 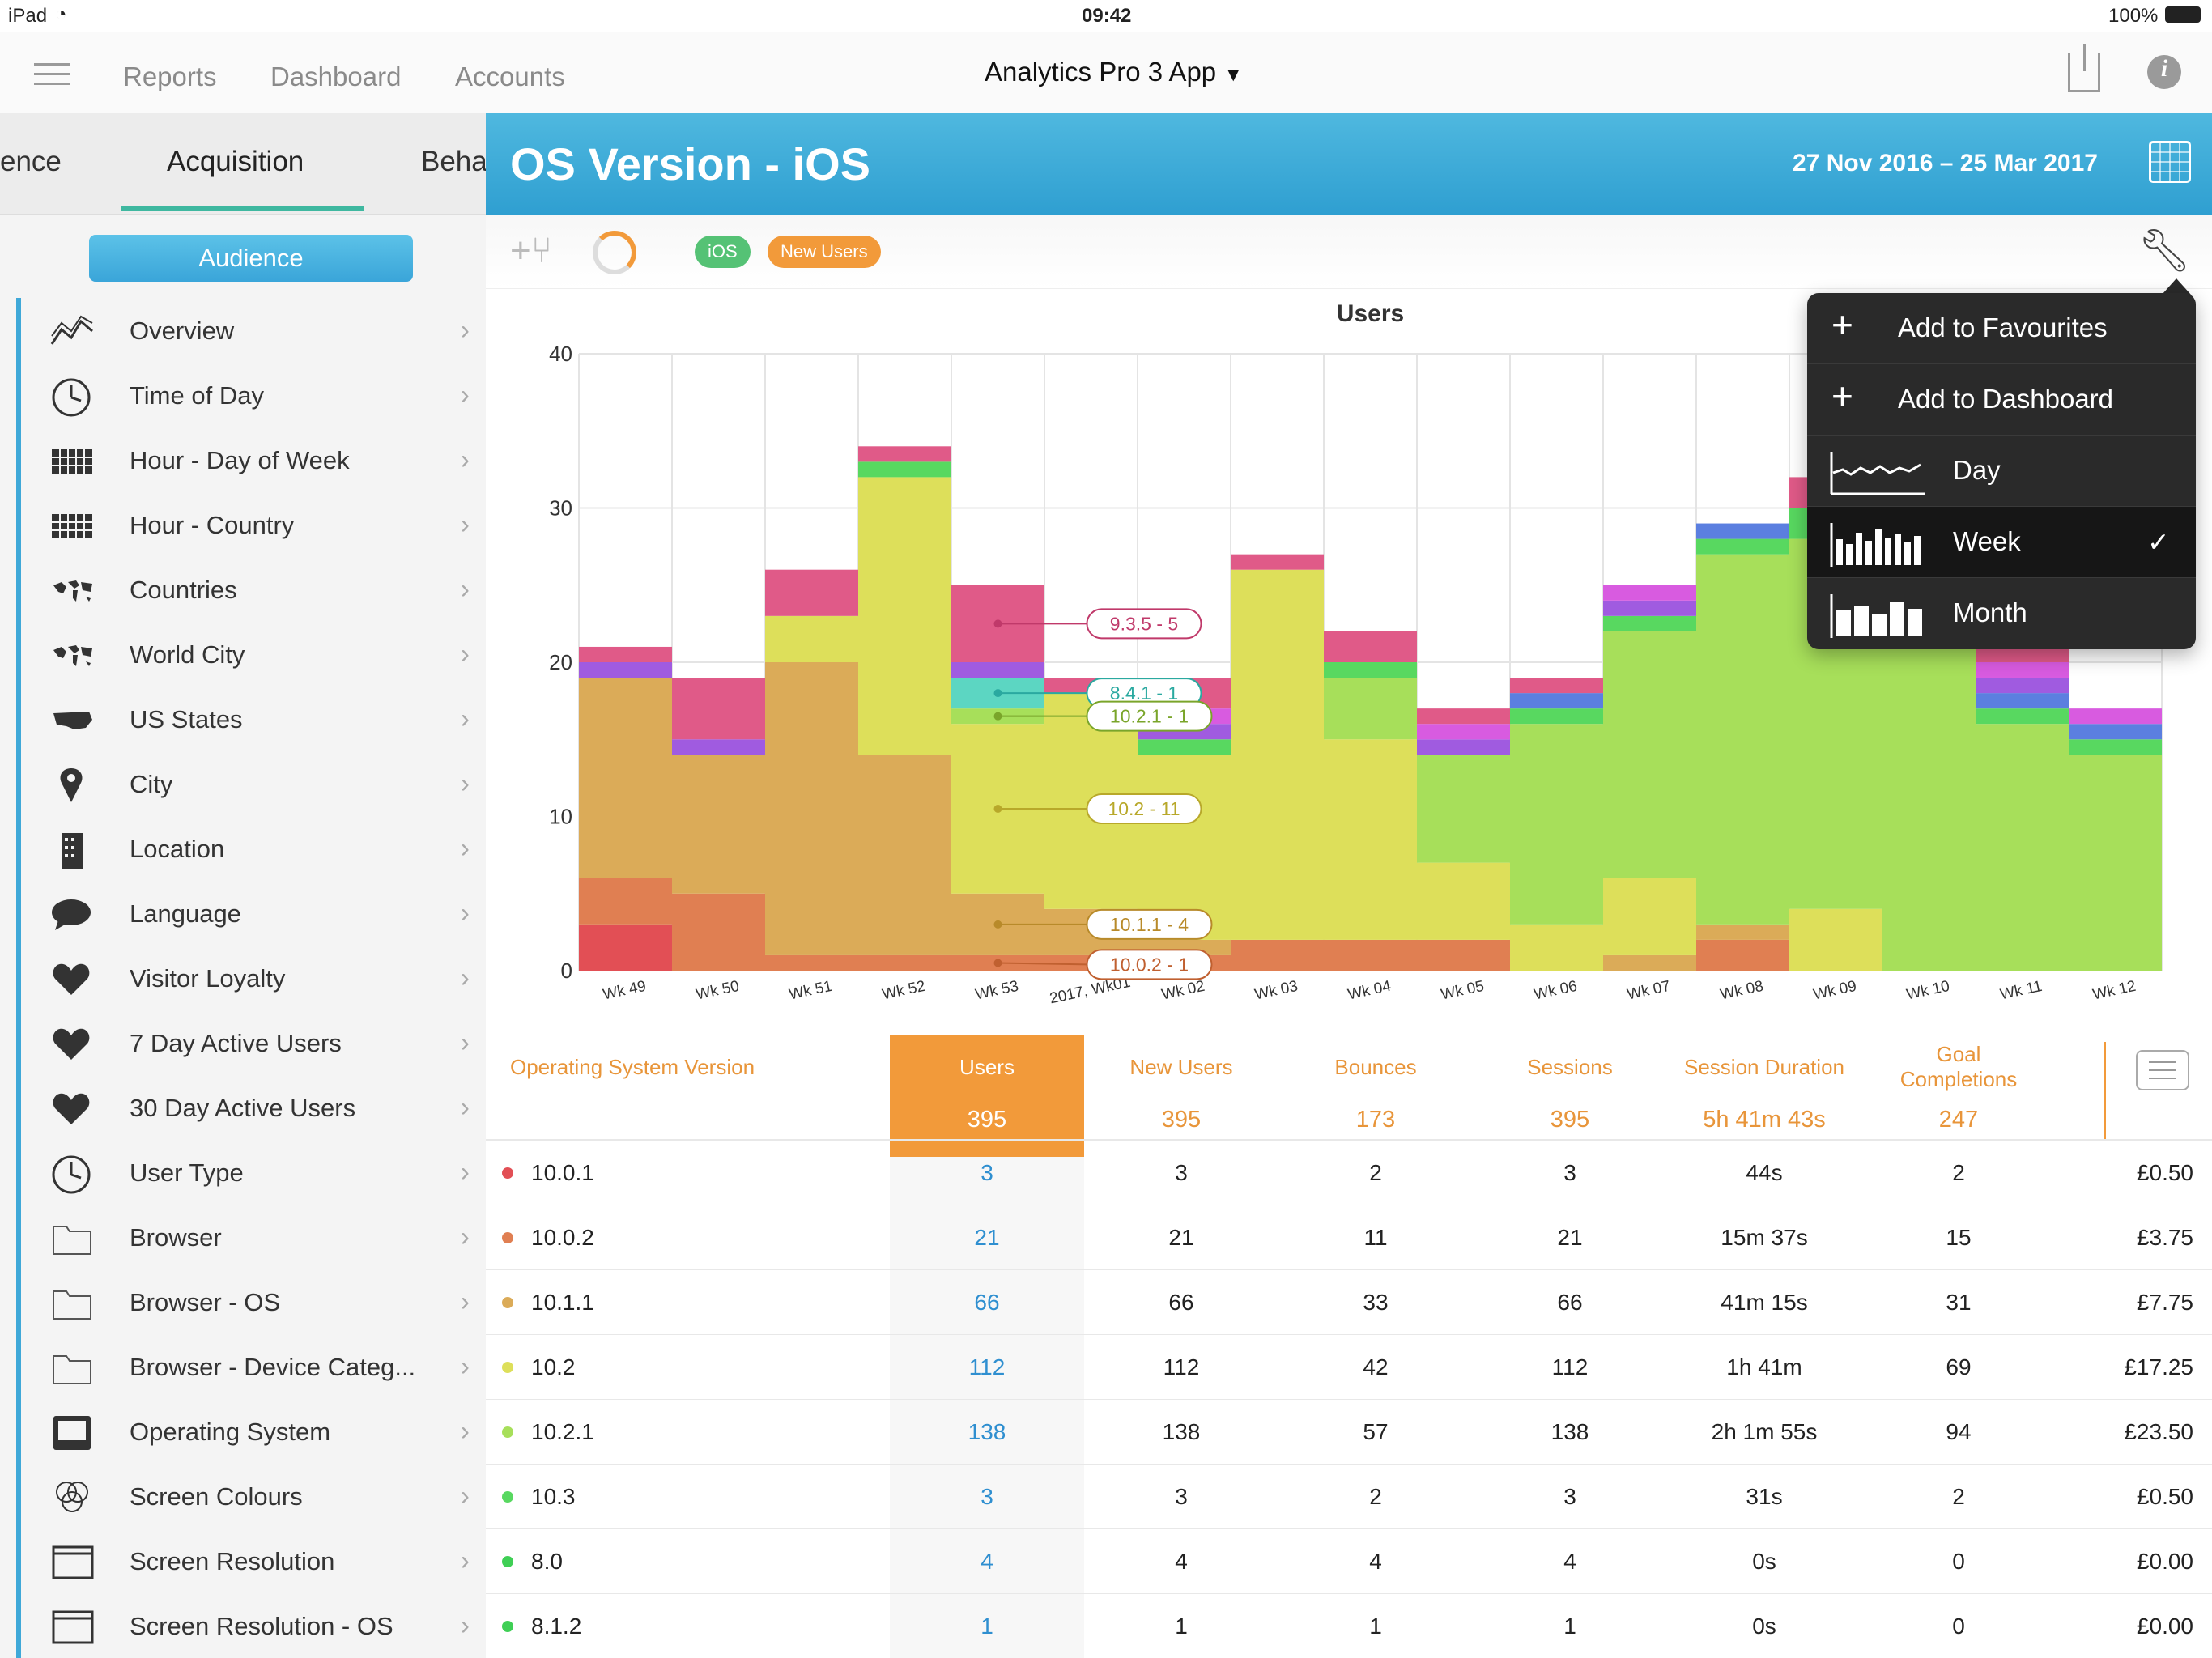 What do you see at coordinates (243, 721) in the screenshot?
I see `sidebar-item-us-states: US States ›` at bounding box center [243, 721].